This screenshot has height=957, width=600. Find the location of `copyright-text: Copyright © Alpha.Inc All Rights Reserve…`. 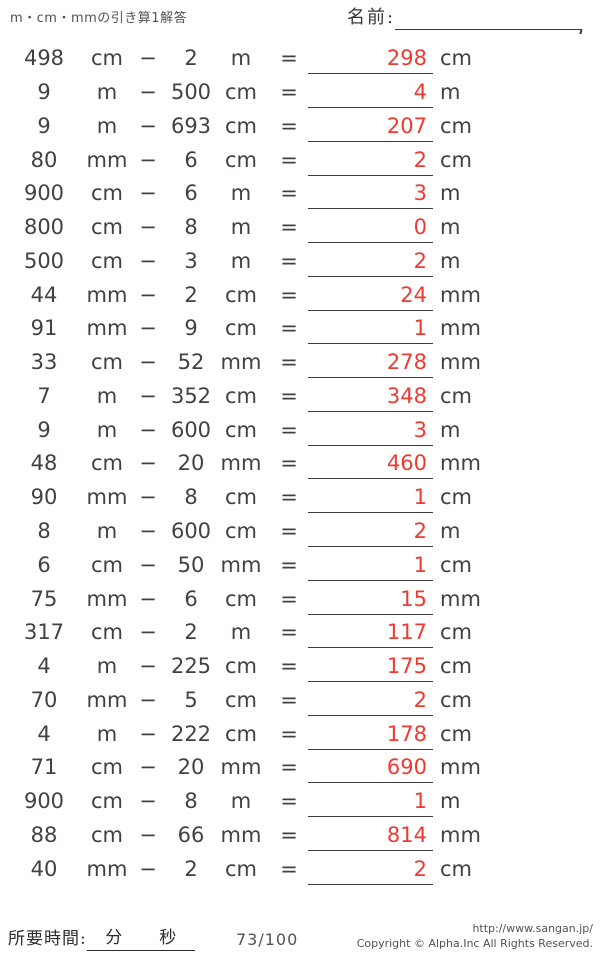

copyright-text: Copyright © Alpha.Inc All Rights Reserve… is located at coordinates (474, 944).